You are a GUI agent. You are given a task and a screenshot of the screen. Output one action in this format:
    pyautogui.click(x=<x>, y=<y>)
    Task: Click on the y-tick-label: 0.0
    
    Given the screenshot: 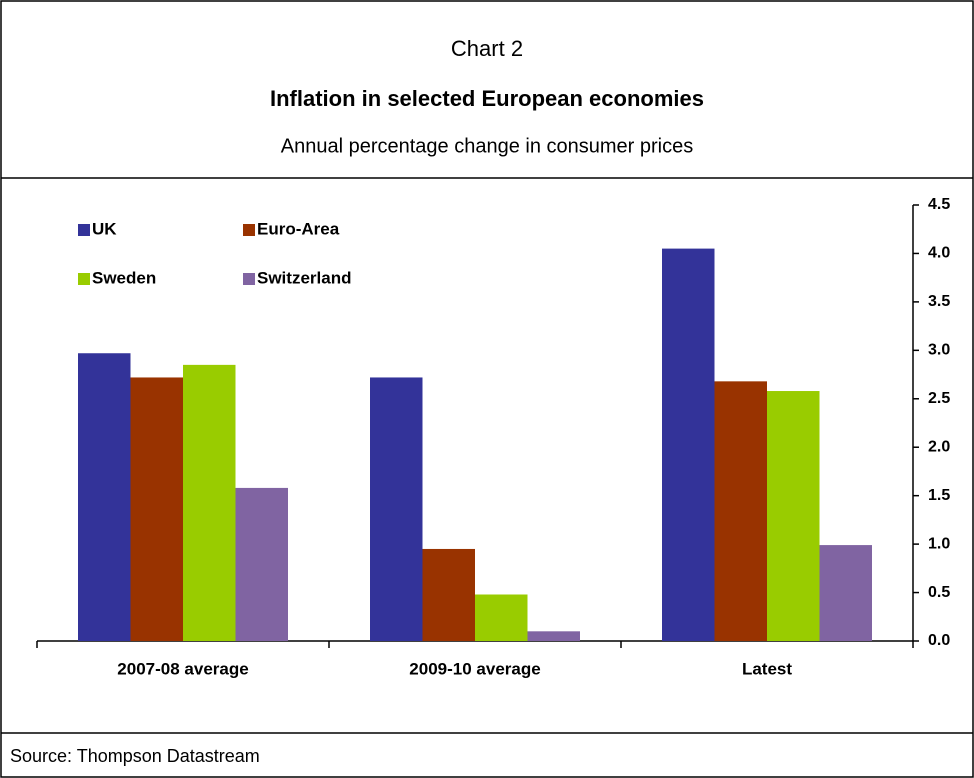 What is the action you would take?
    pyautogui.click(x=939, y=640)
    